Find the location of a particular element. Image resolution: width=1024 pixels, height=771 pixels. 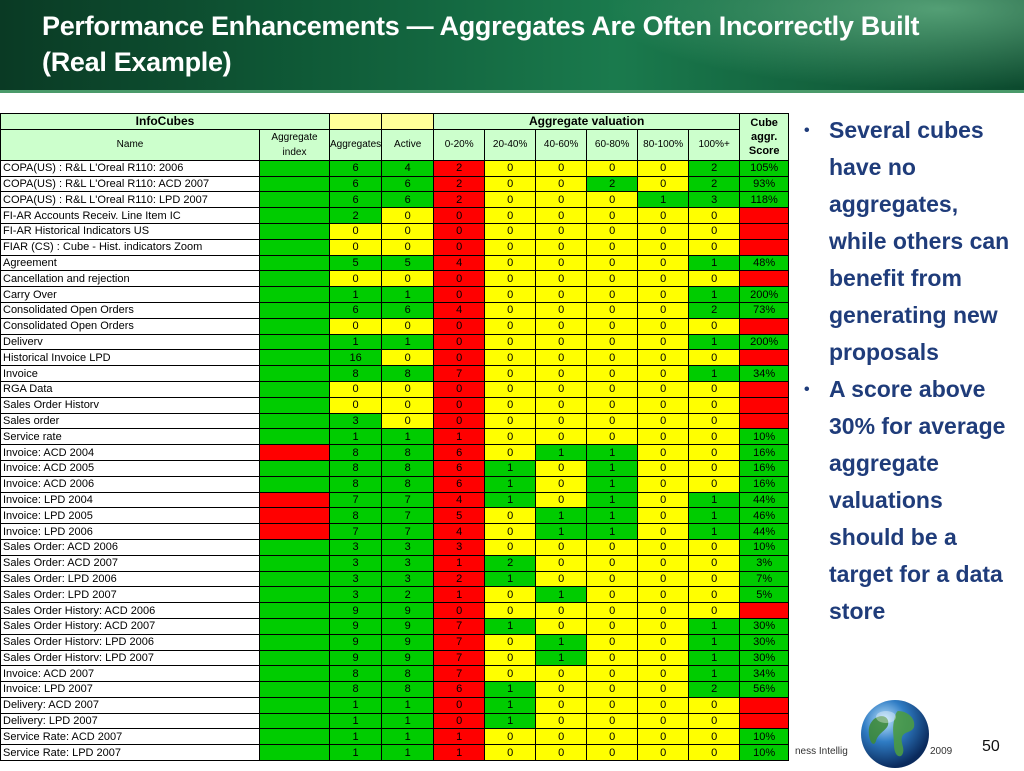

table-row: Sales Order Historv: LPD 2007 9 9 7 0 1 0 0 1 30% is located at coordinates (395, 658).